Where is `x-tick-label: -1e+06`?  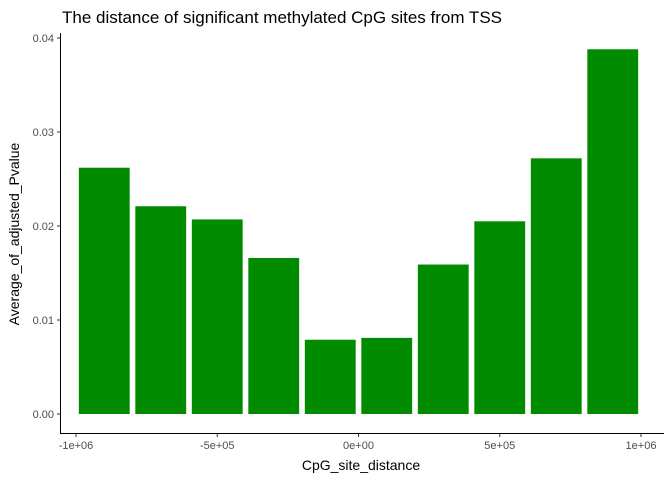 x-tick-label: -1e+06 is located at coordinates (76, 446).